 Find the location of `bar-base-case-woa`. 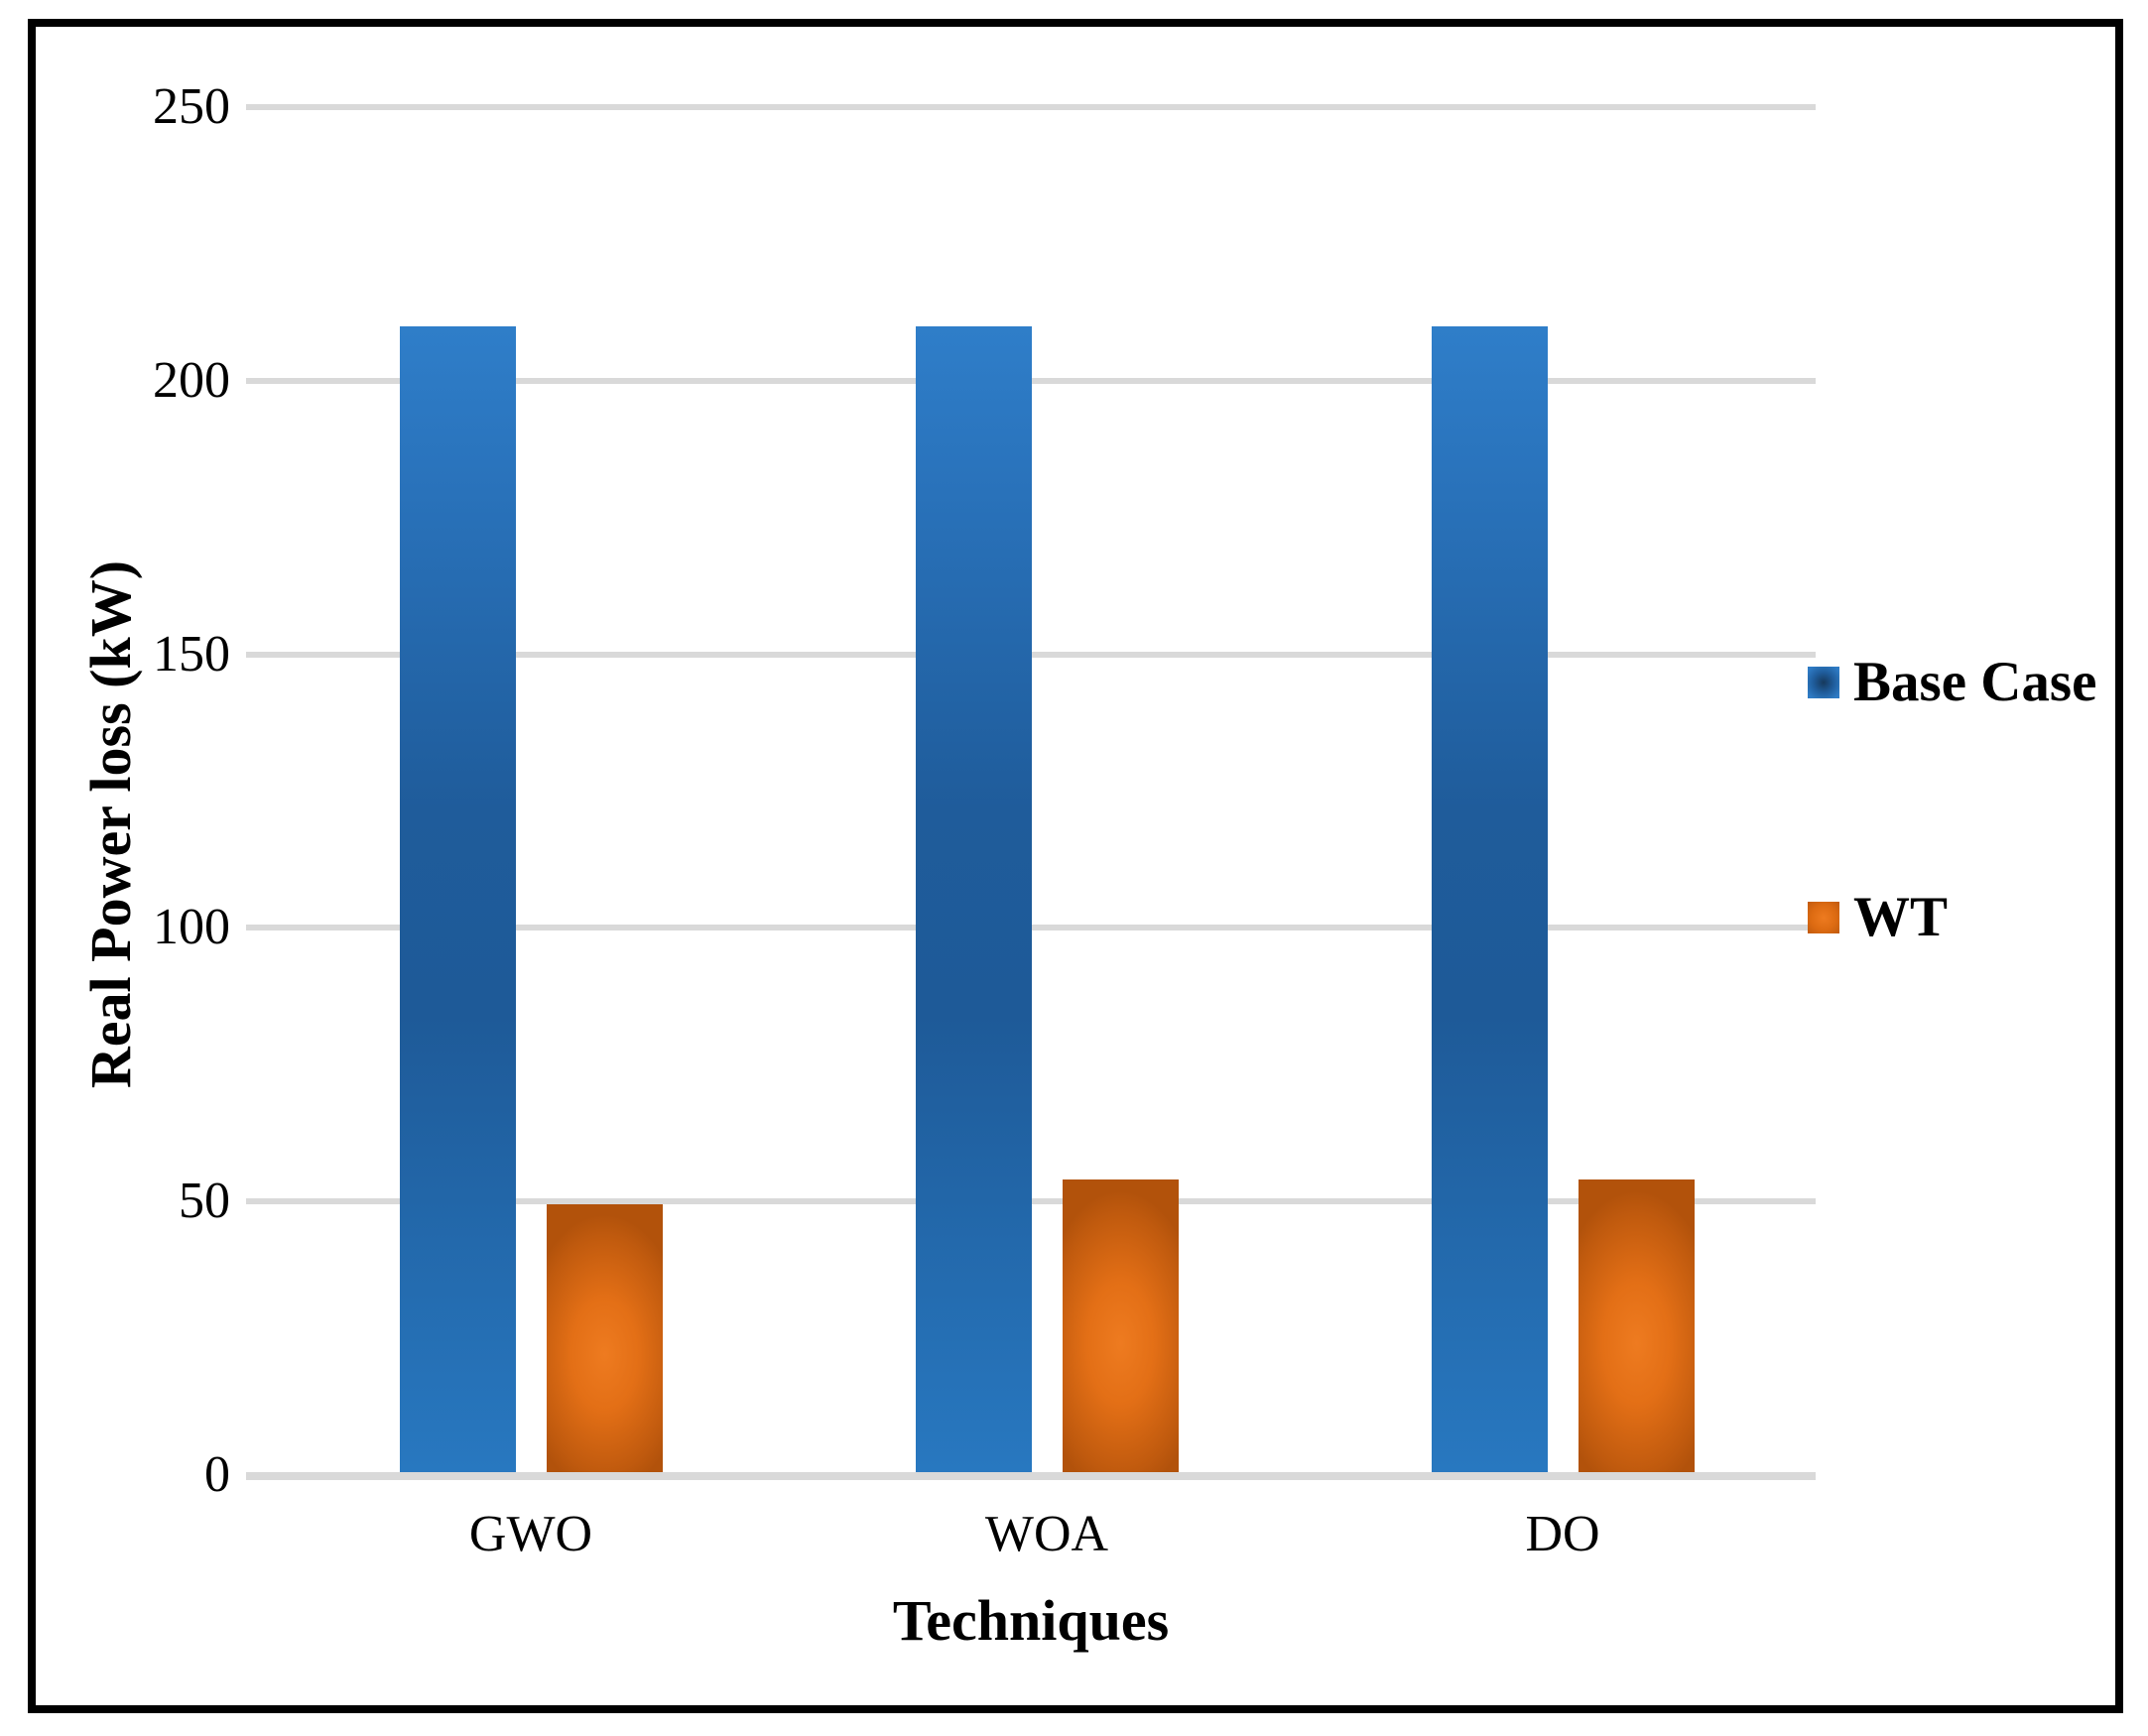

bar-base-case-woa is located at coordinates (973, 898).